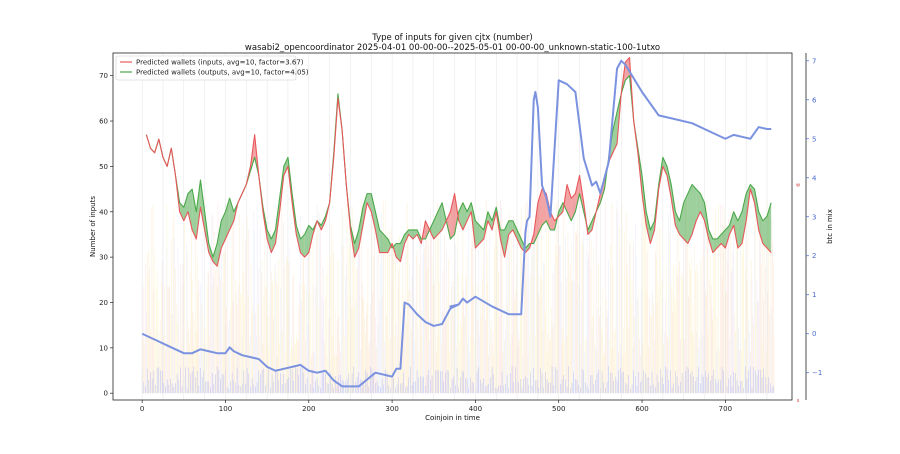 This screenshot has width=900, height=454. What do you see at coordinates (103, 212) in the screenshot?
I see `y-tick-label: 40` at bounding box center [103, 212].